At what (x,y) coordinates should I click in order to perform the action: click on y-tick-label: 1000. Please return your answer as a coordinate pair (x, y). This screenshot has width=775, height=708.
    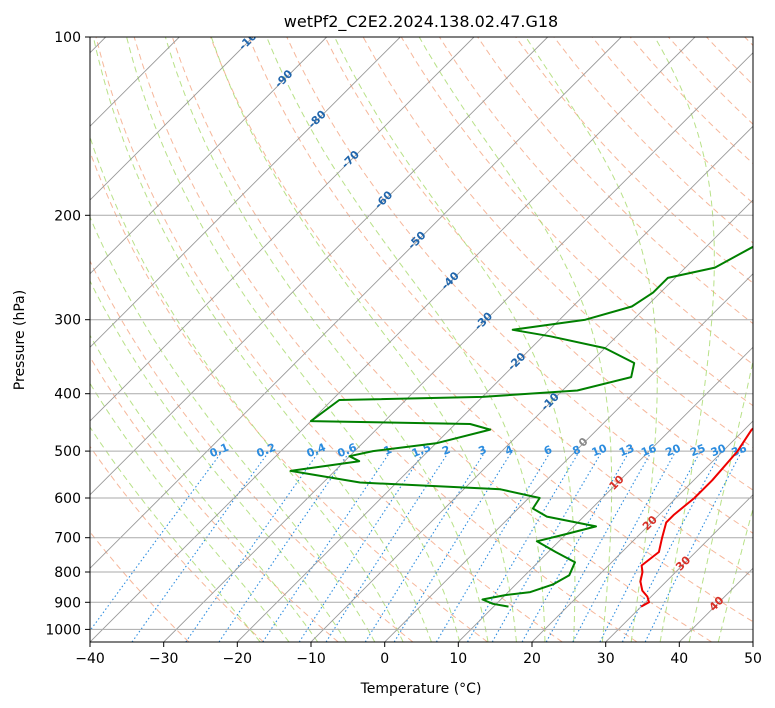
    Looking at the image, I should click on (63, 630).